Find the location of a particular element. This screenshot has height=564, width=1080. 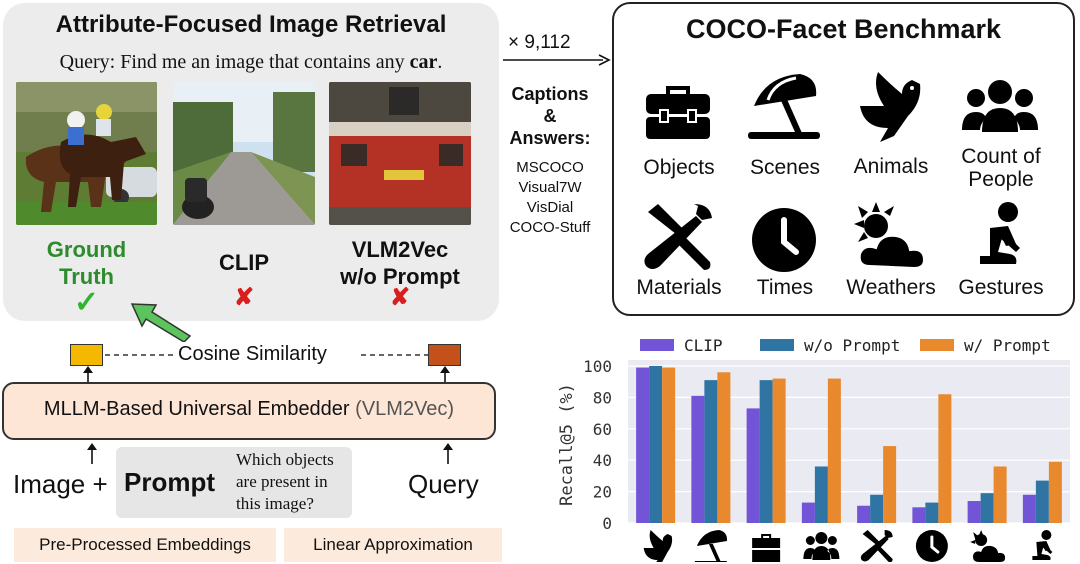

y-axis-label: Recall@5 (%) is located at coordinates (567, 444).